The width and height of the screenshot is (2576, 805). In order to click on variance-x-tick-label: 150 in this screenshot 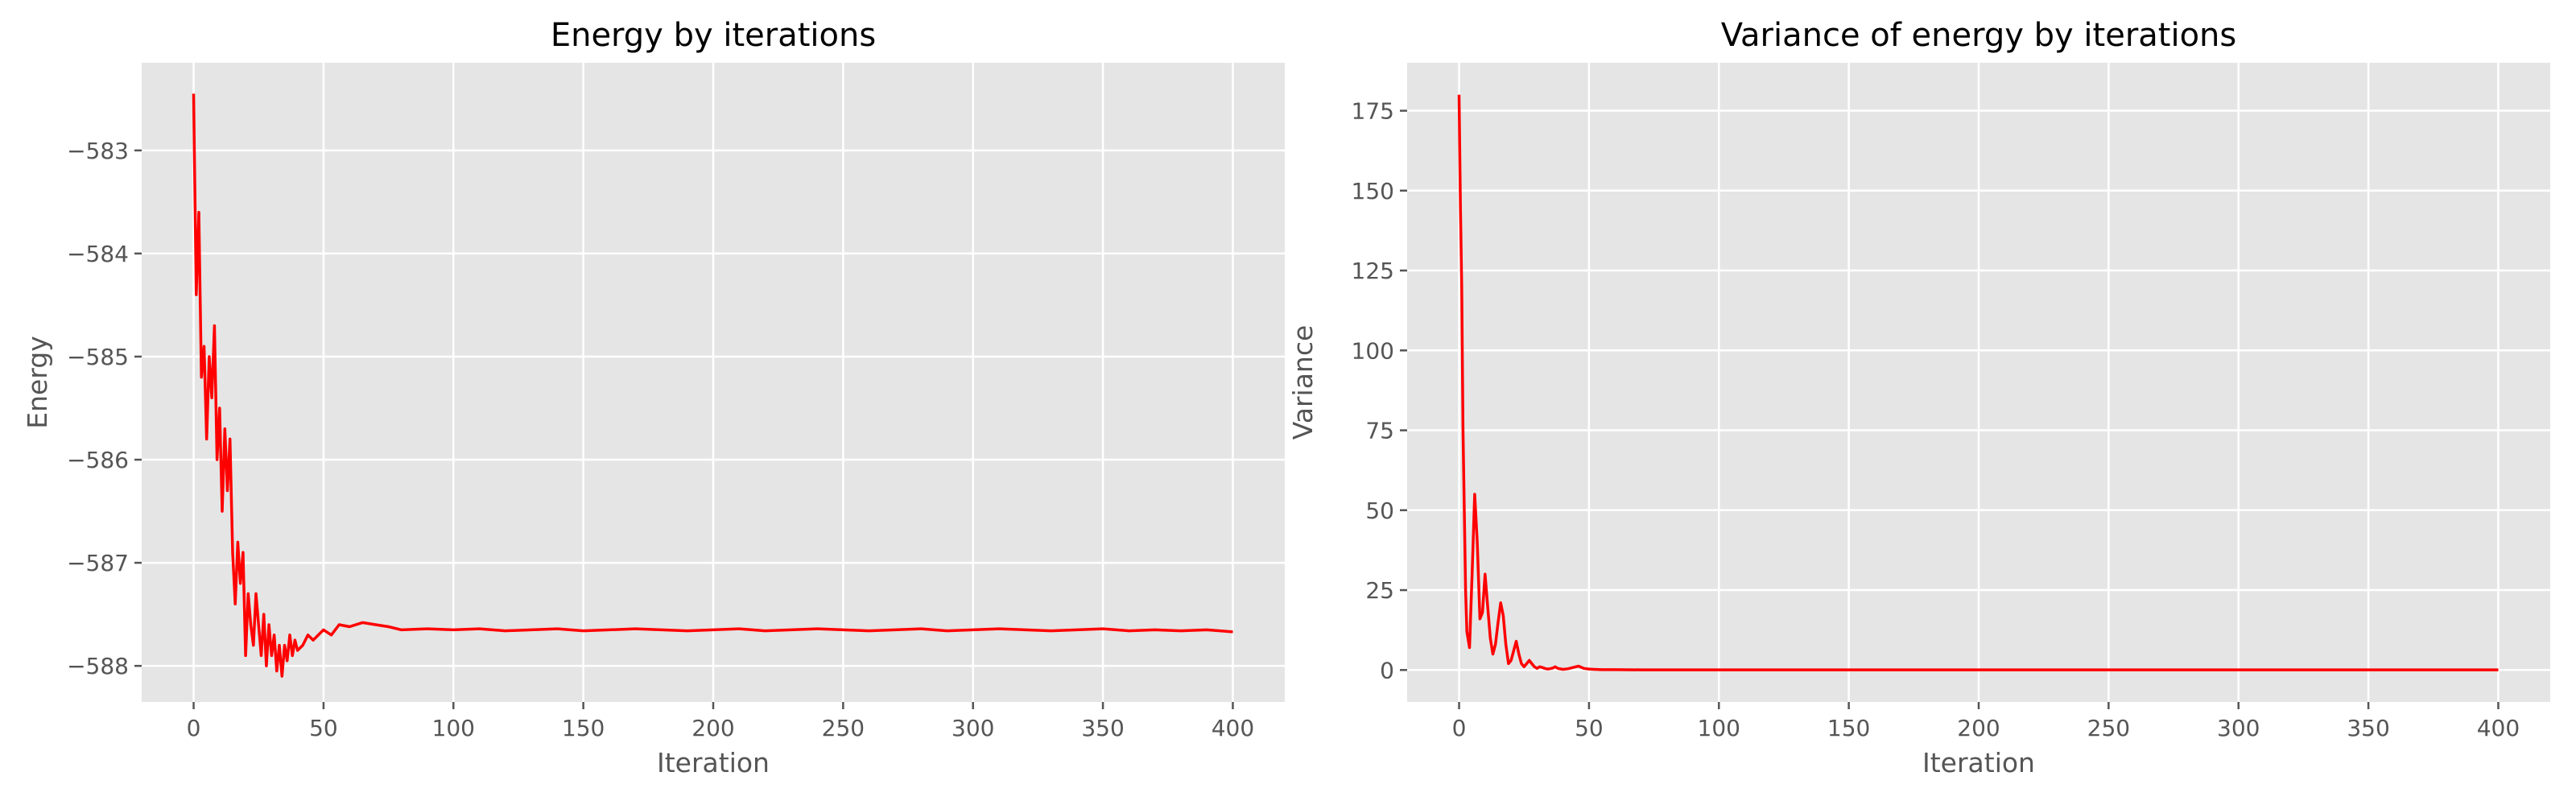, I will do `click(1849, 728)`.